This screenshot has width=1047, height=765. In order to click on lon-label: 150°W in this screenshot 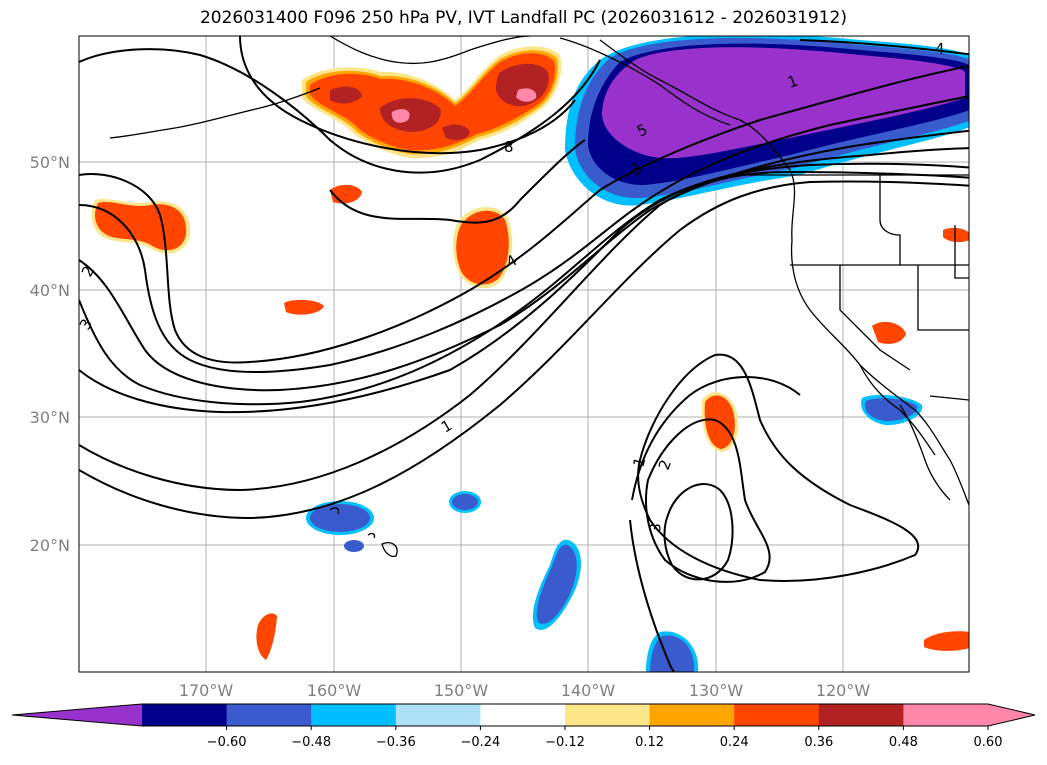, I will do `click(461, 690)`.